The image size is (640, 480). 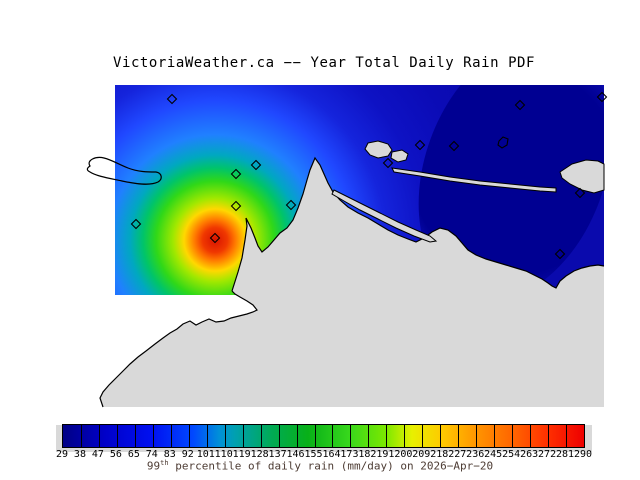 I want to click on colorbar-tick-label: 254, so click(x=511, y=454).